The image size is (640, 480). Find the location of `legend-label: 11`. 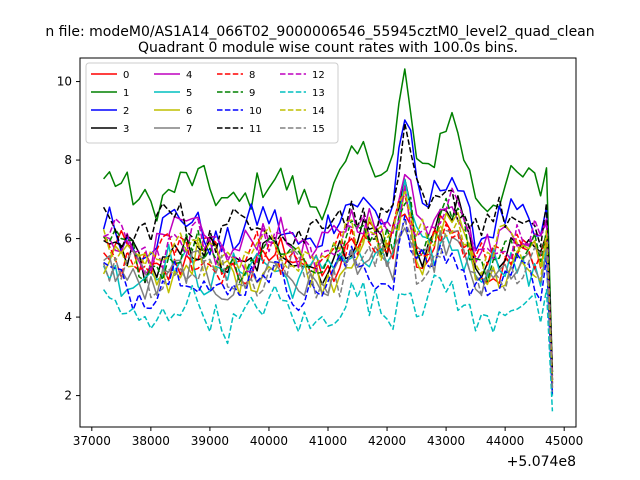

legend-label: 11 is located at coordinates (255, 129).